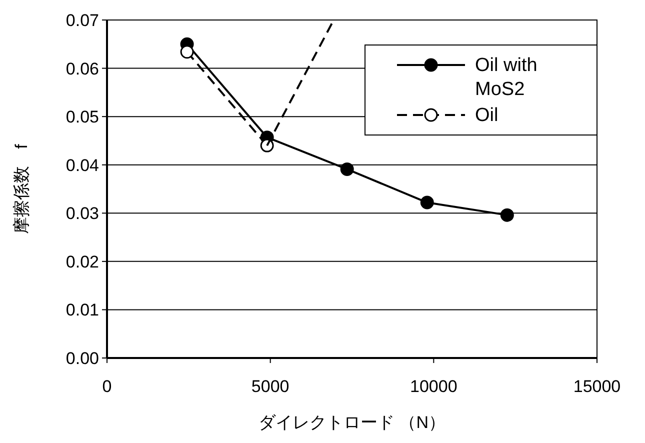  I want to click on y-tick-label: 0.04, so click(82, 165).